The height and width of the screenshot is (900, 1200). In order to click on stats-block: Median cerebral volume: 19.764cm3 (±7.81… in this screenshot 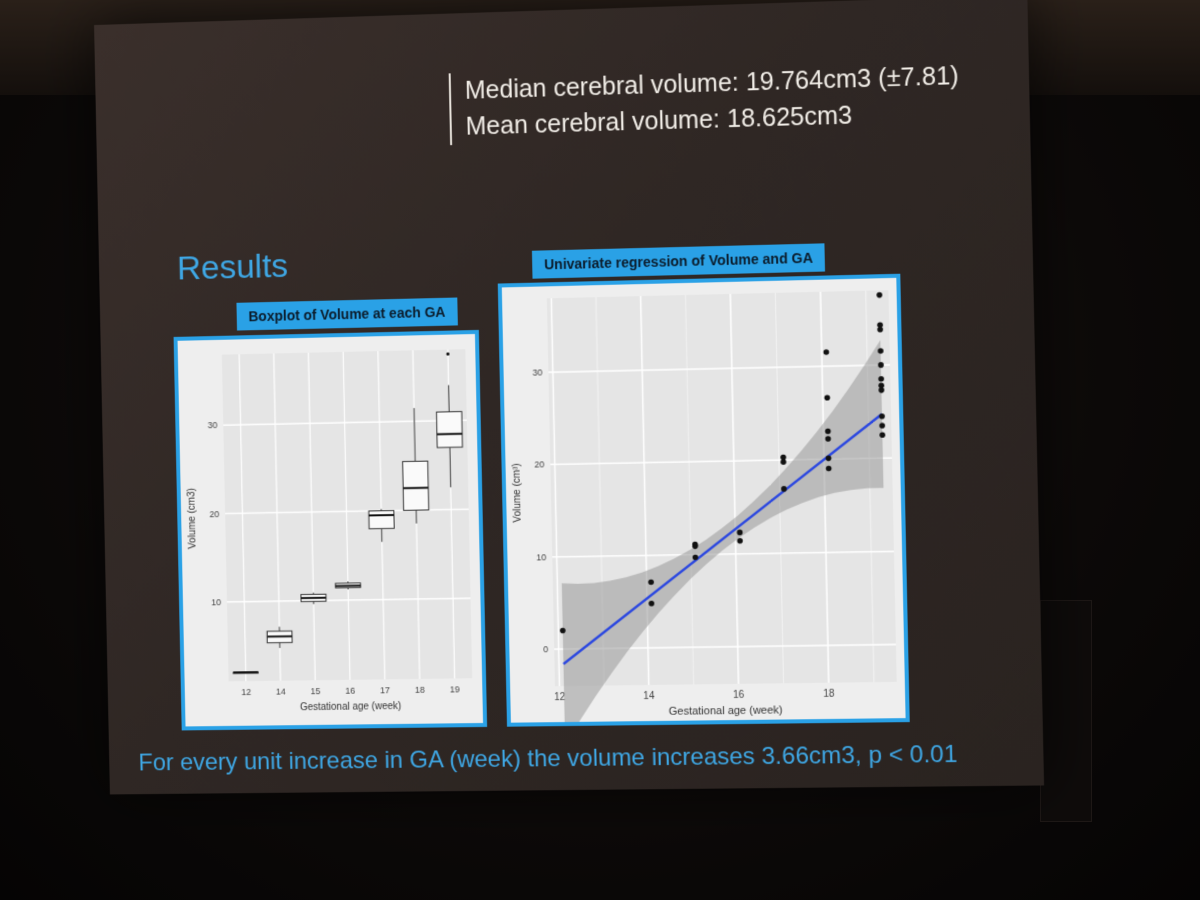, I will do `click(704, 101)`.